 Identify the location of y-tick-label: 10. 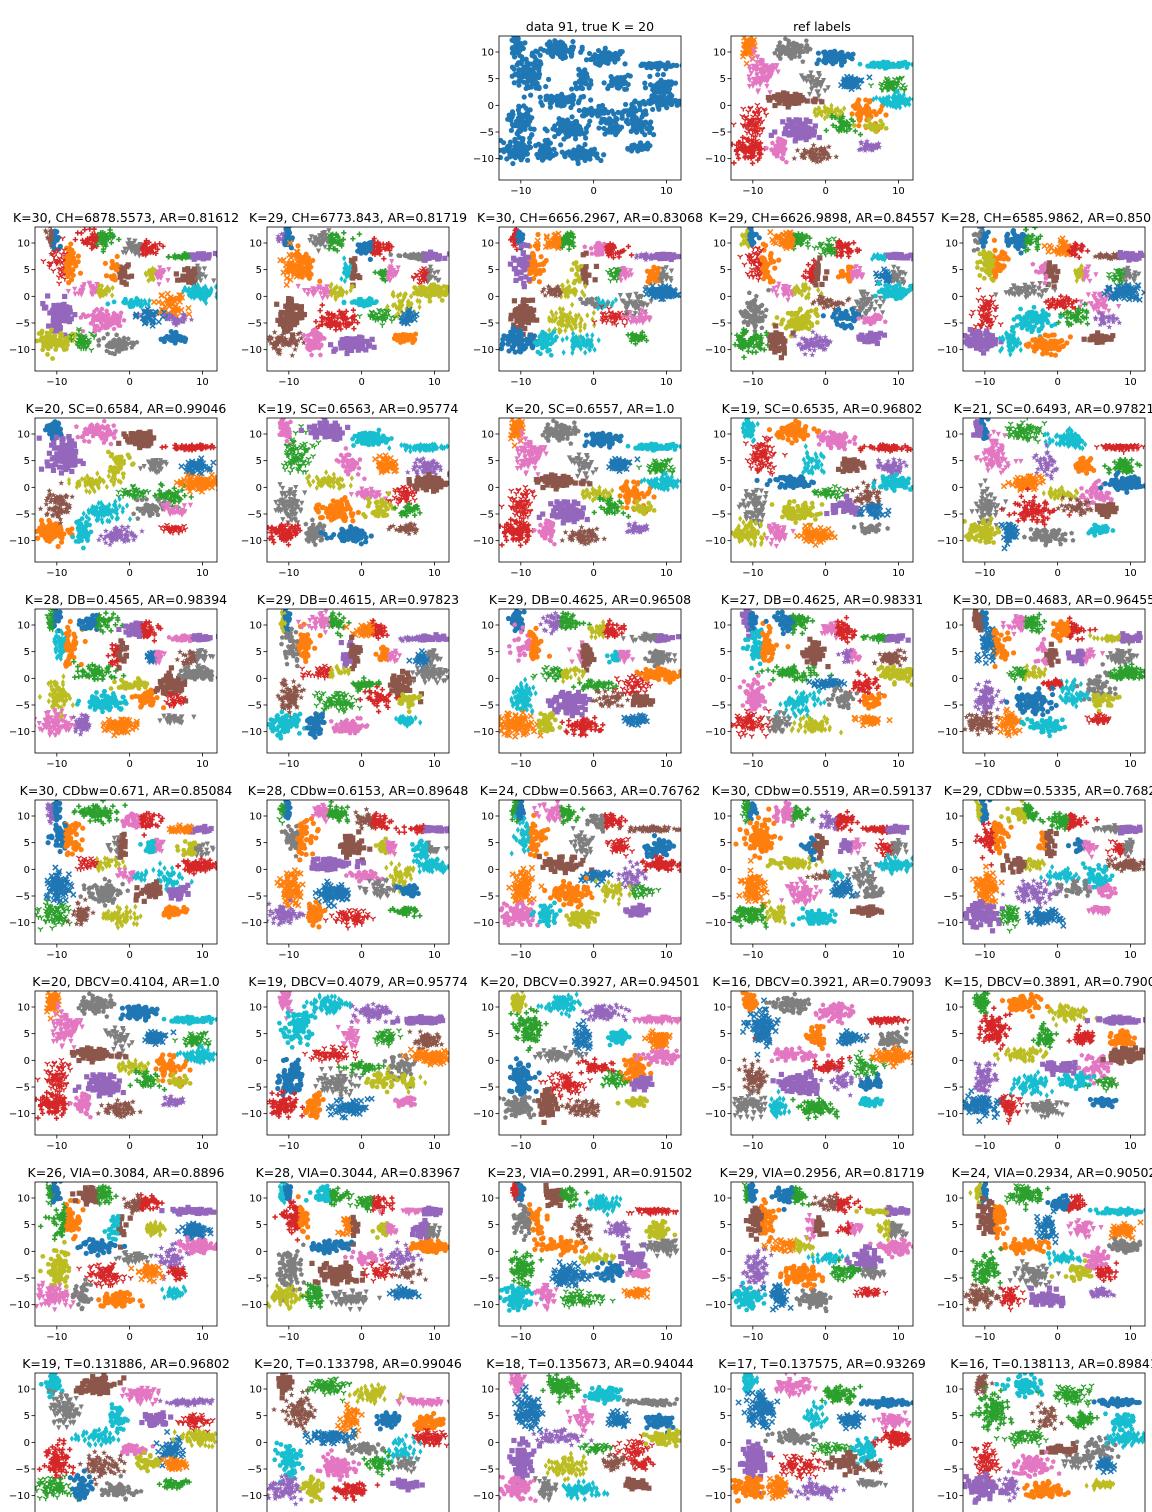
(23, 244).